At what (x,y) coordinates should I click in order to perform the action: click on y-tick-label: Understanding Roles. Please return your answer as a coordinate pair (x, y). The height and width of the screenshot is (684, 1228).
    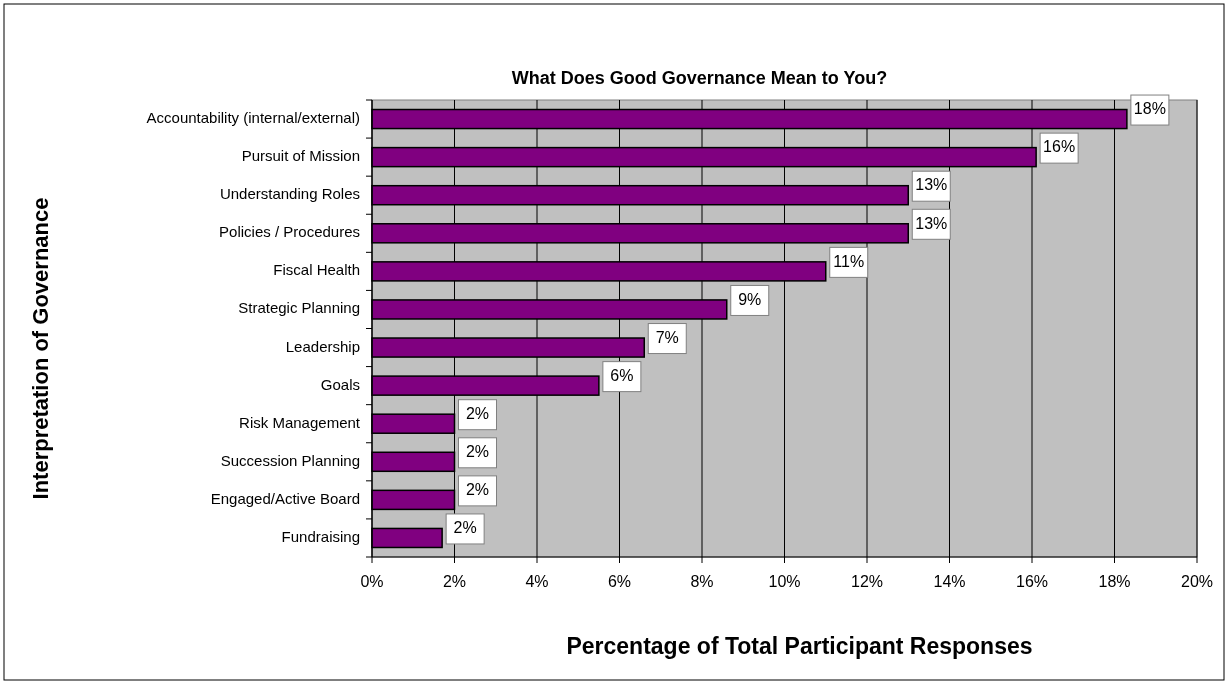
    Looking at the image, I should click on (289, 194).